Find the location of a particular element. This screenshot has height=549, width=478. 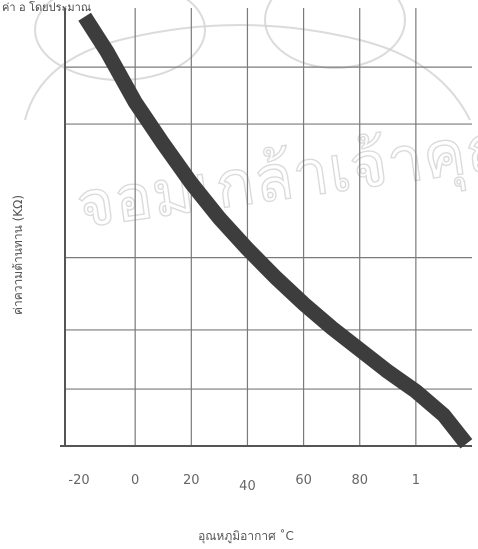

header-text: ค่า อ โดยประมาณ is located at coordinates (46, 7).